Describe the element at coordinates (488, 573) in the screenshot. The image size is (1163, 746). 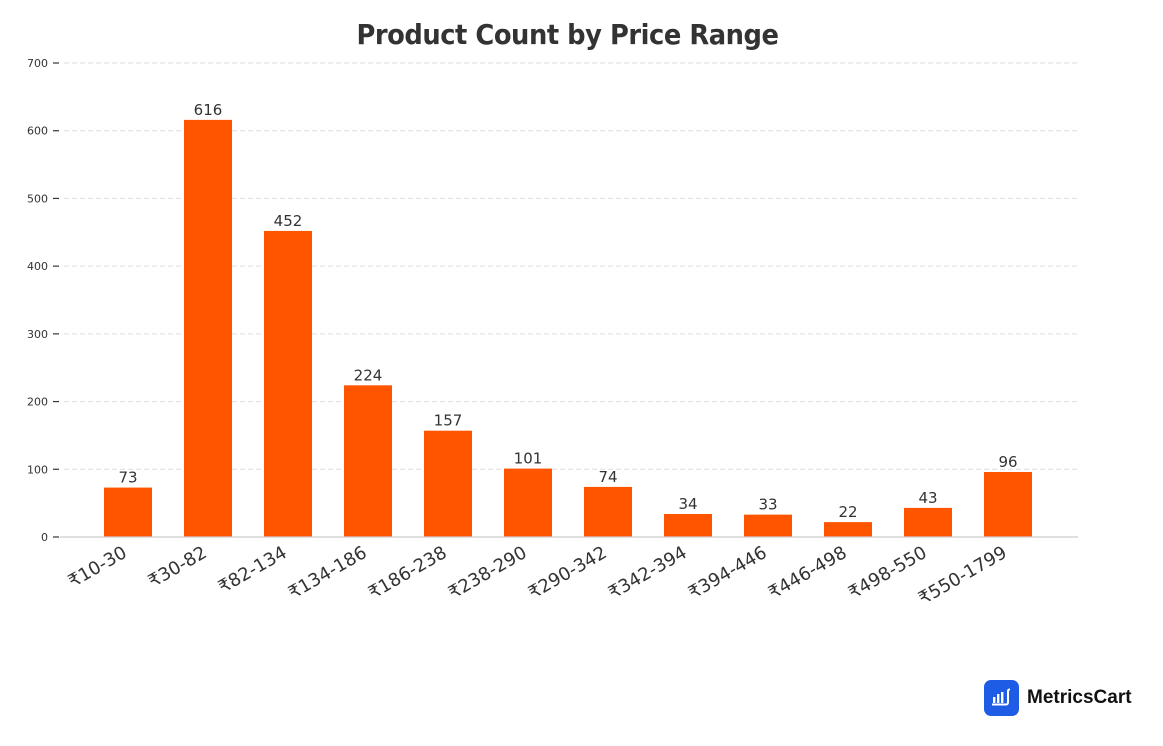
I see `x-tick-label: ₹238-290` at that location.